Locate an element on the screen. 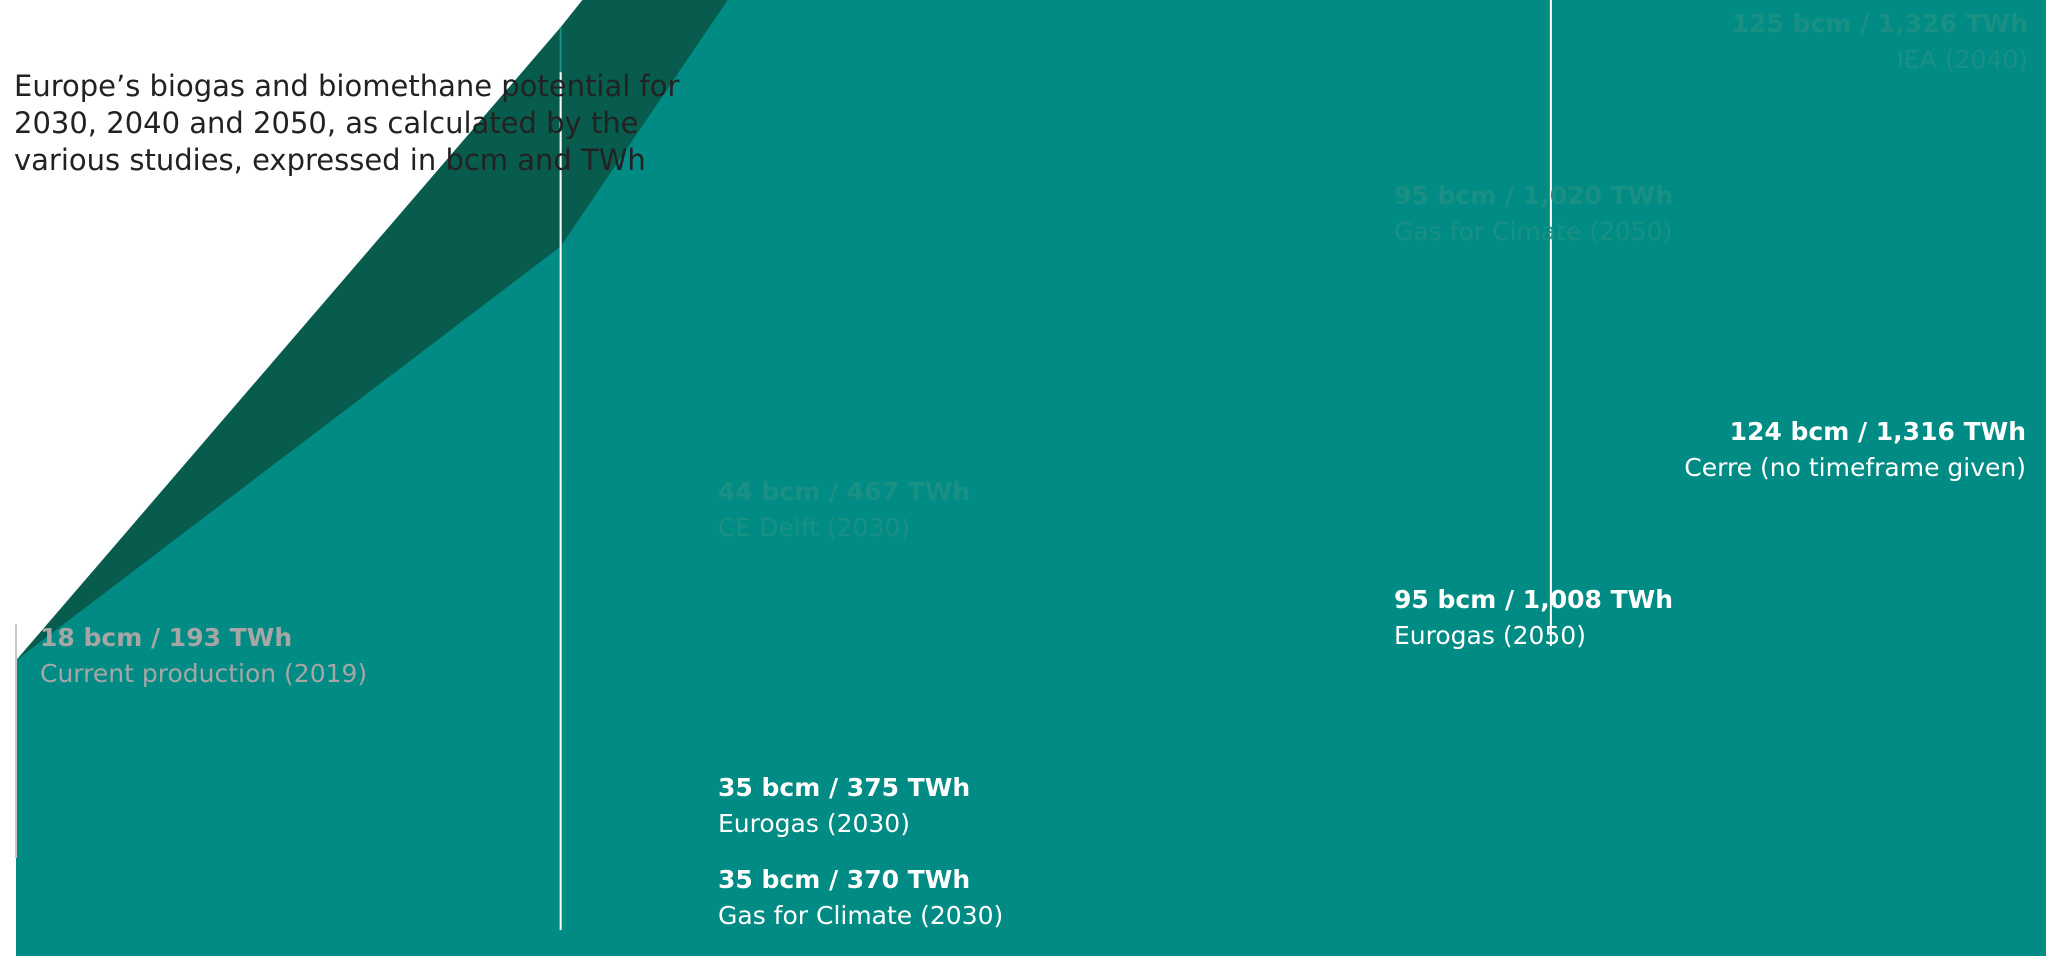  annotation-cerre-value: 124 bcm / 1,316 TWh is located at coordinates (1877, 431).